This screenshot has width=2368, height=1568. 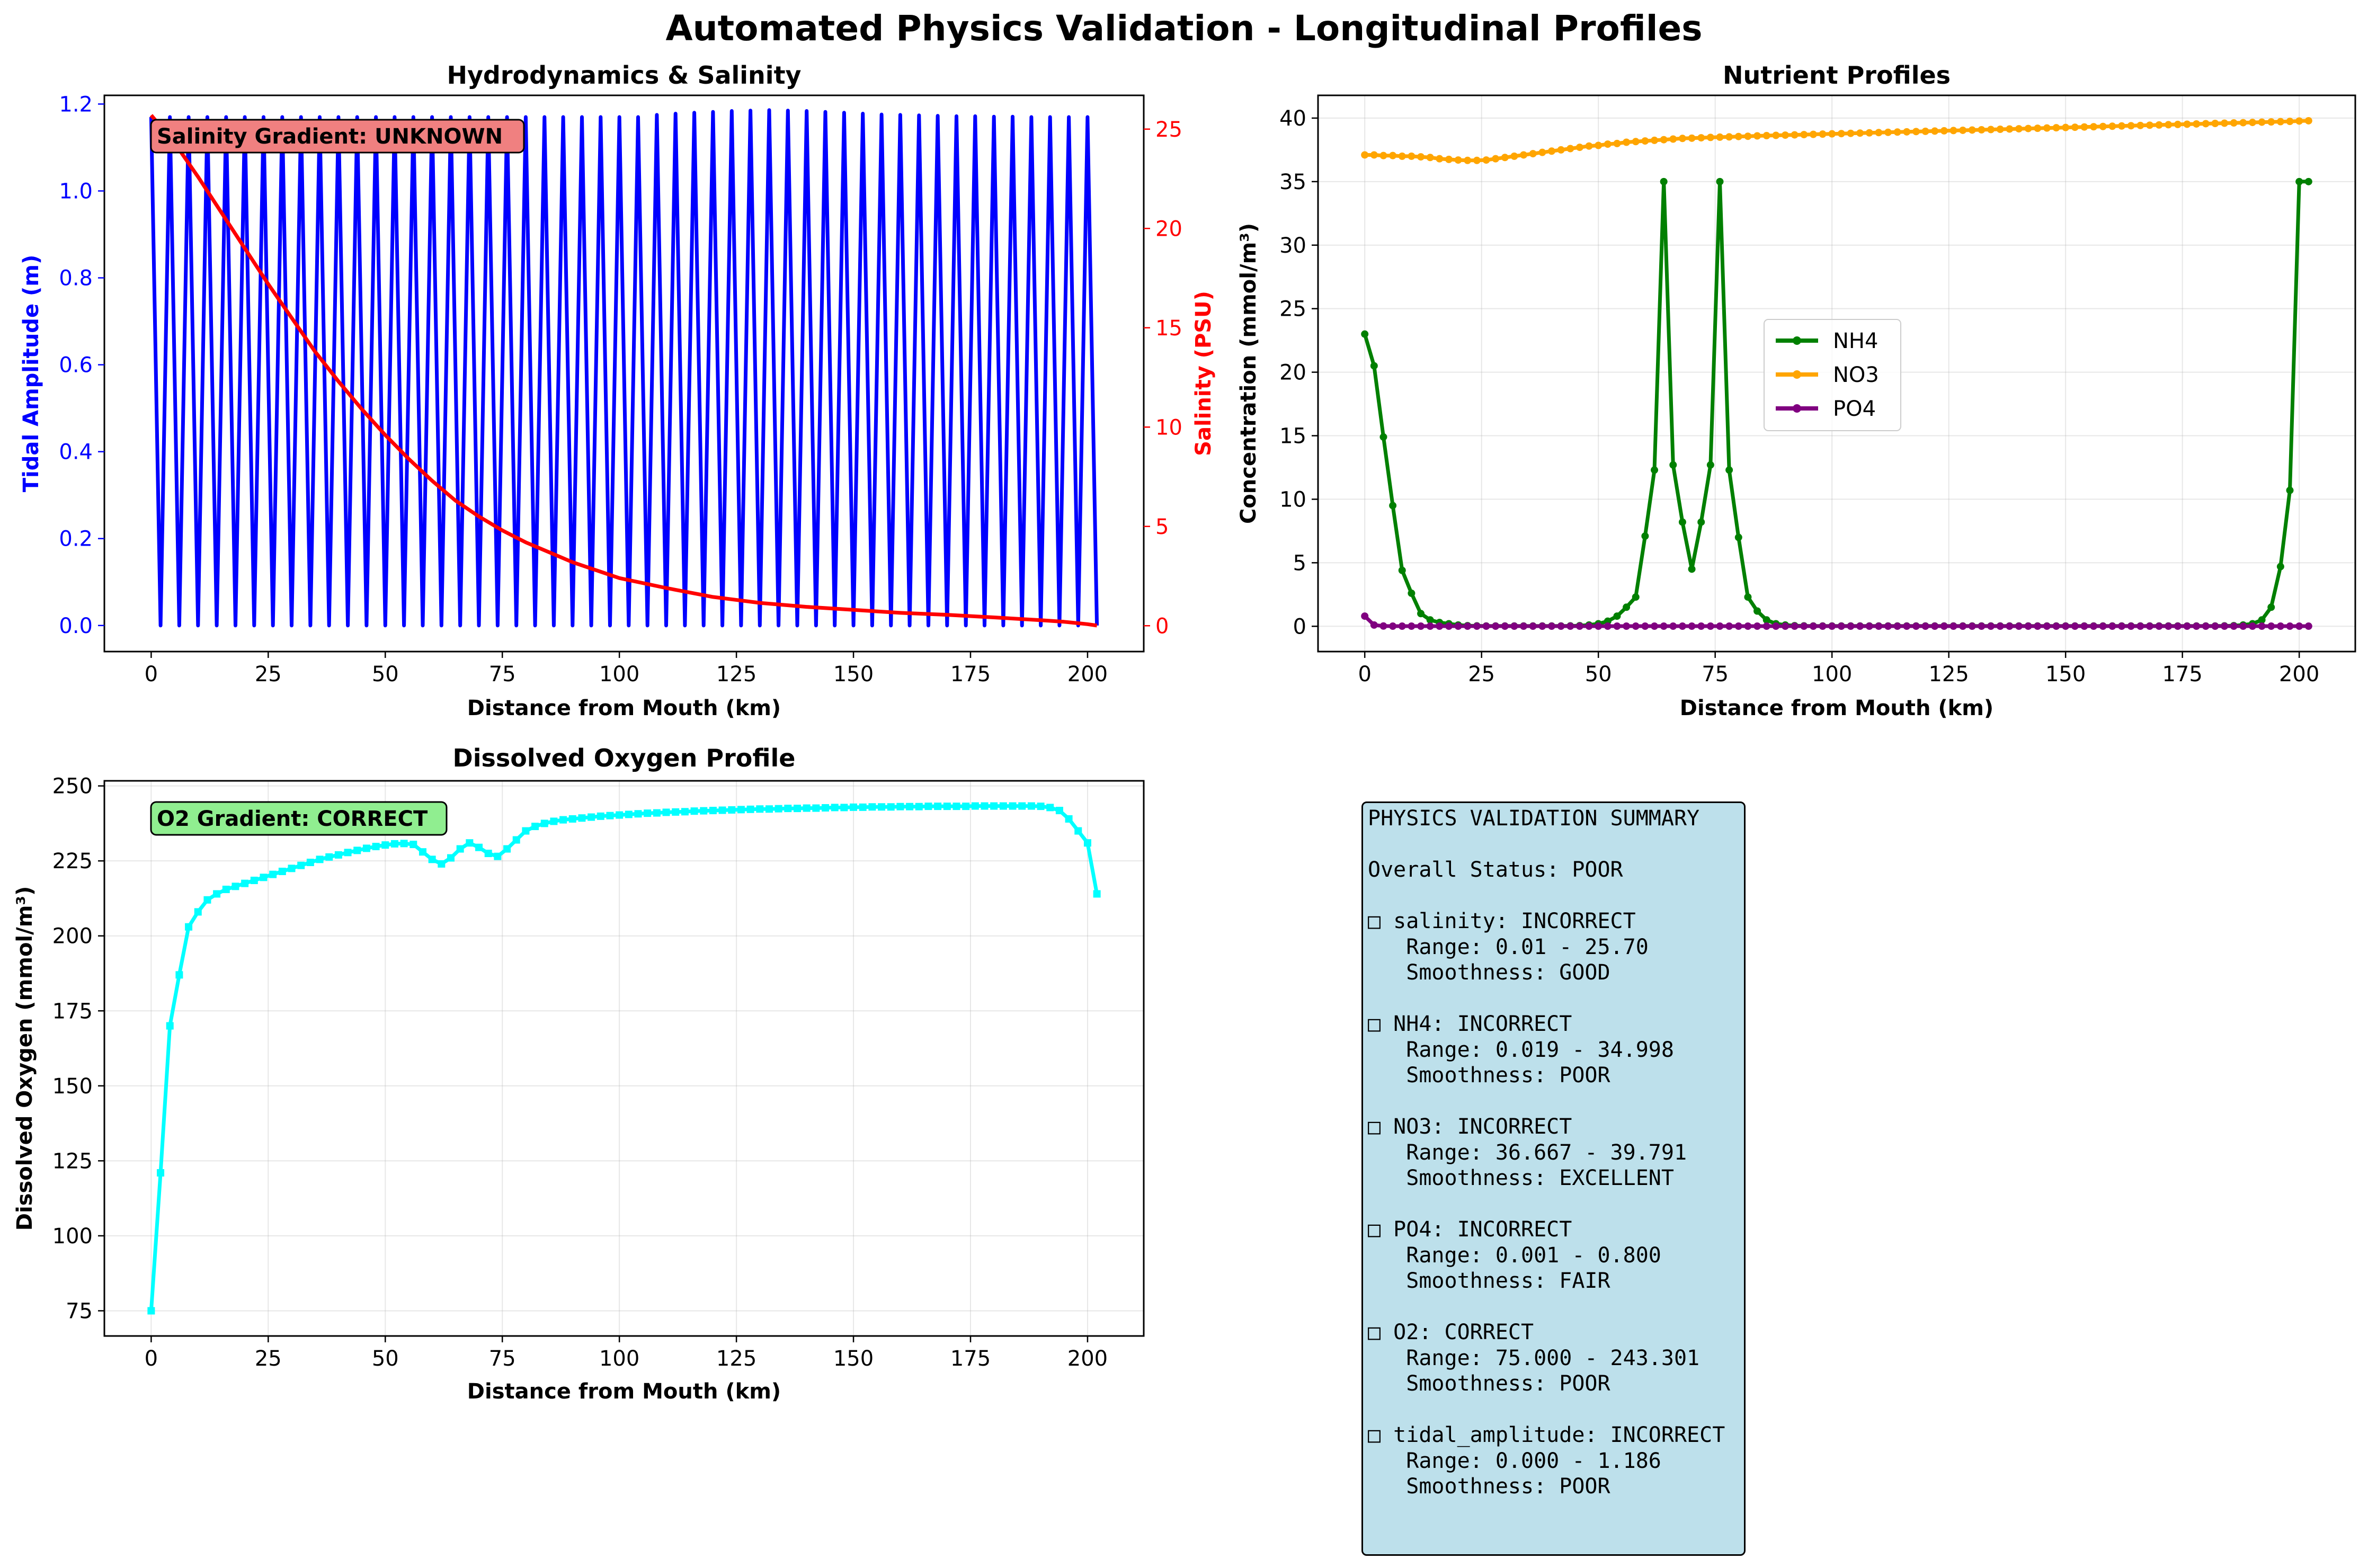 What do you see at coordinates (1797, 374) in the screenshot?
I see `legend-no3-marker` at bounding box center [1797, 374].